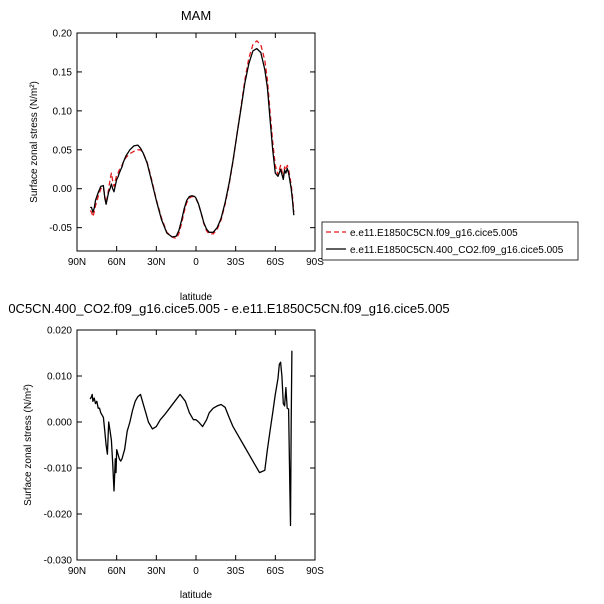  What do you see at coordinates (196, 262) in the screenshot?
I see `top-x-tick-label: 0` at bounding box center [196, 262].